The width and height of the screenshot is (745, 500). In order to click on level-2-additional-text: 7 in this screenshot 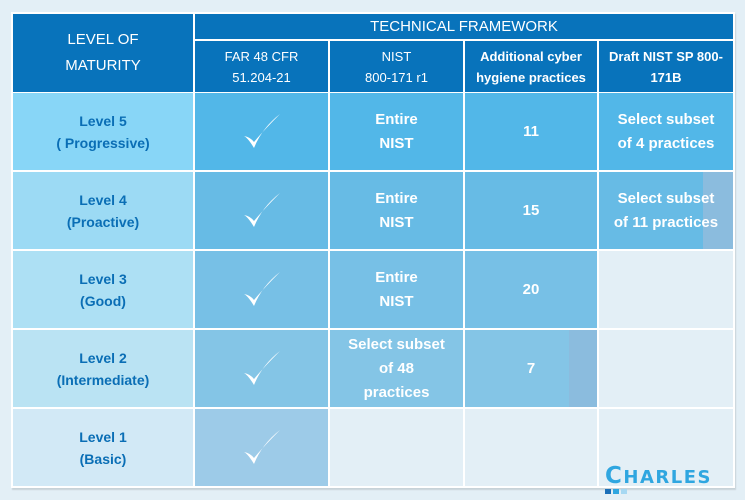, I will do `click(531, 368)`.